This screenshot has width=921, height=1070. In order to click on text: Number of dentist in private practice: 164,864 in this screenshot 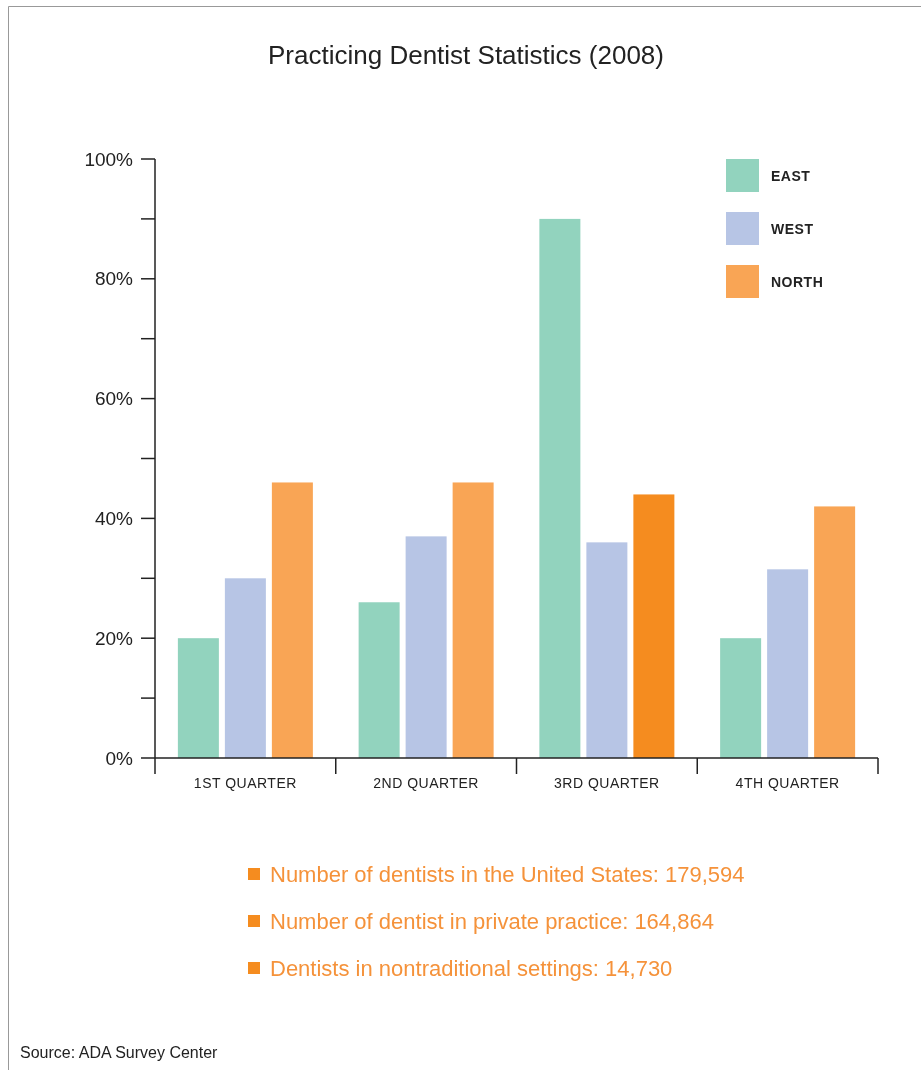, I will do `click(492, 921)`.